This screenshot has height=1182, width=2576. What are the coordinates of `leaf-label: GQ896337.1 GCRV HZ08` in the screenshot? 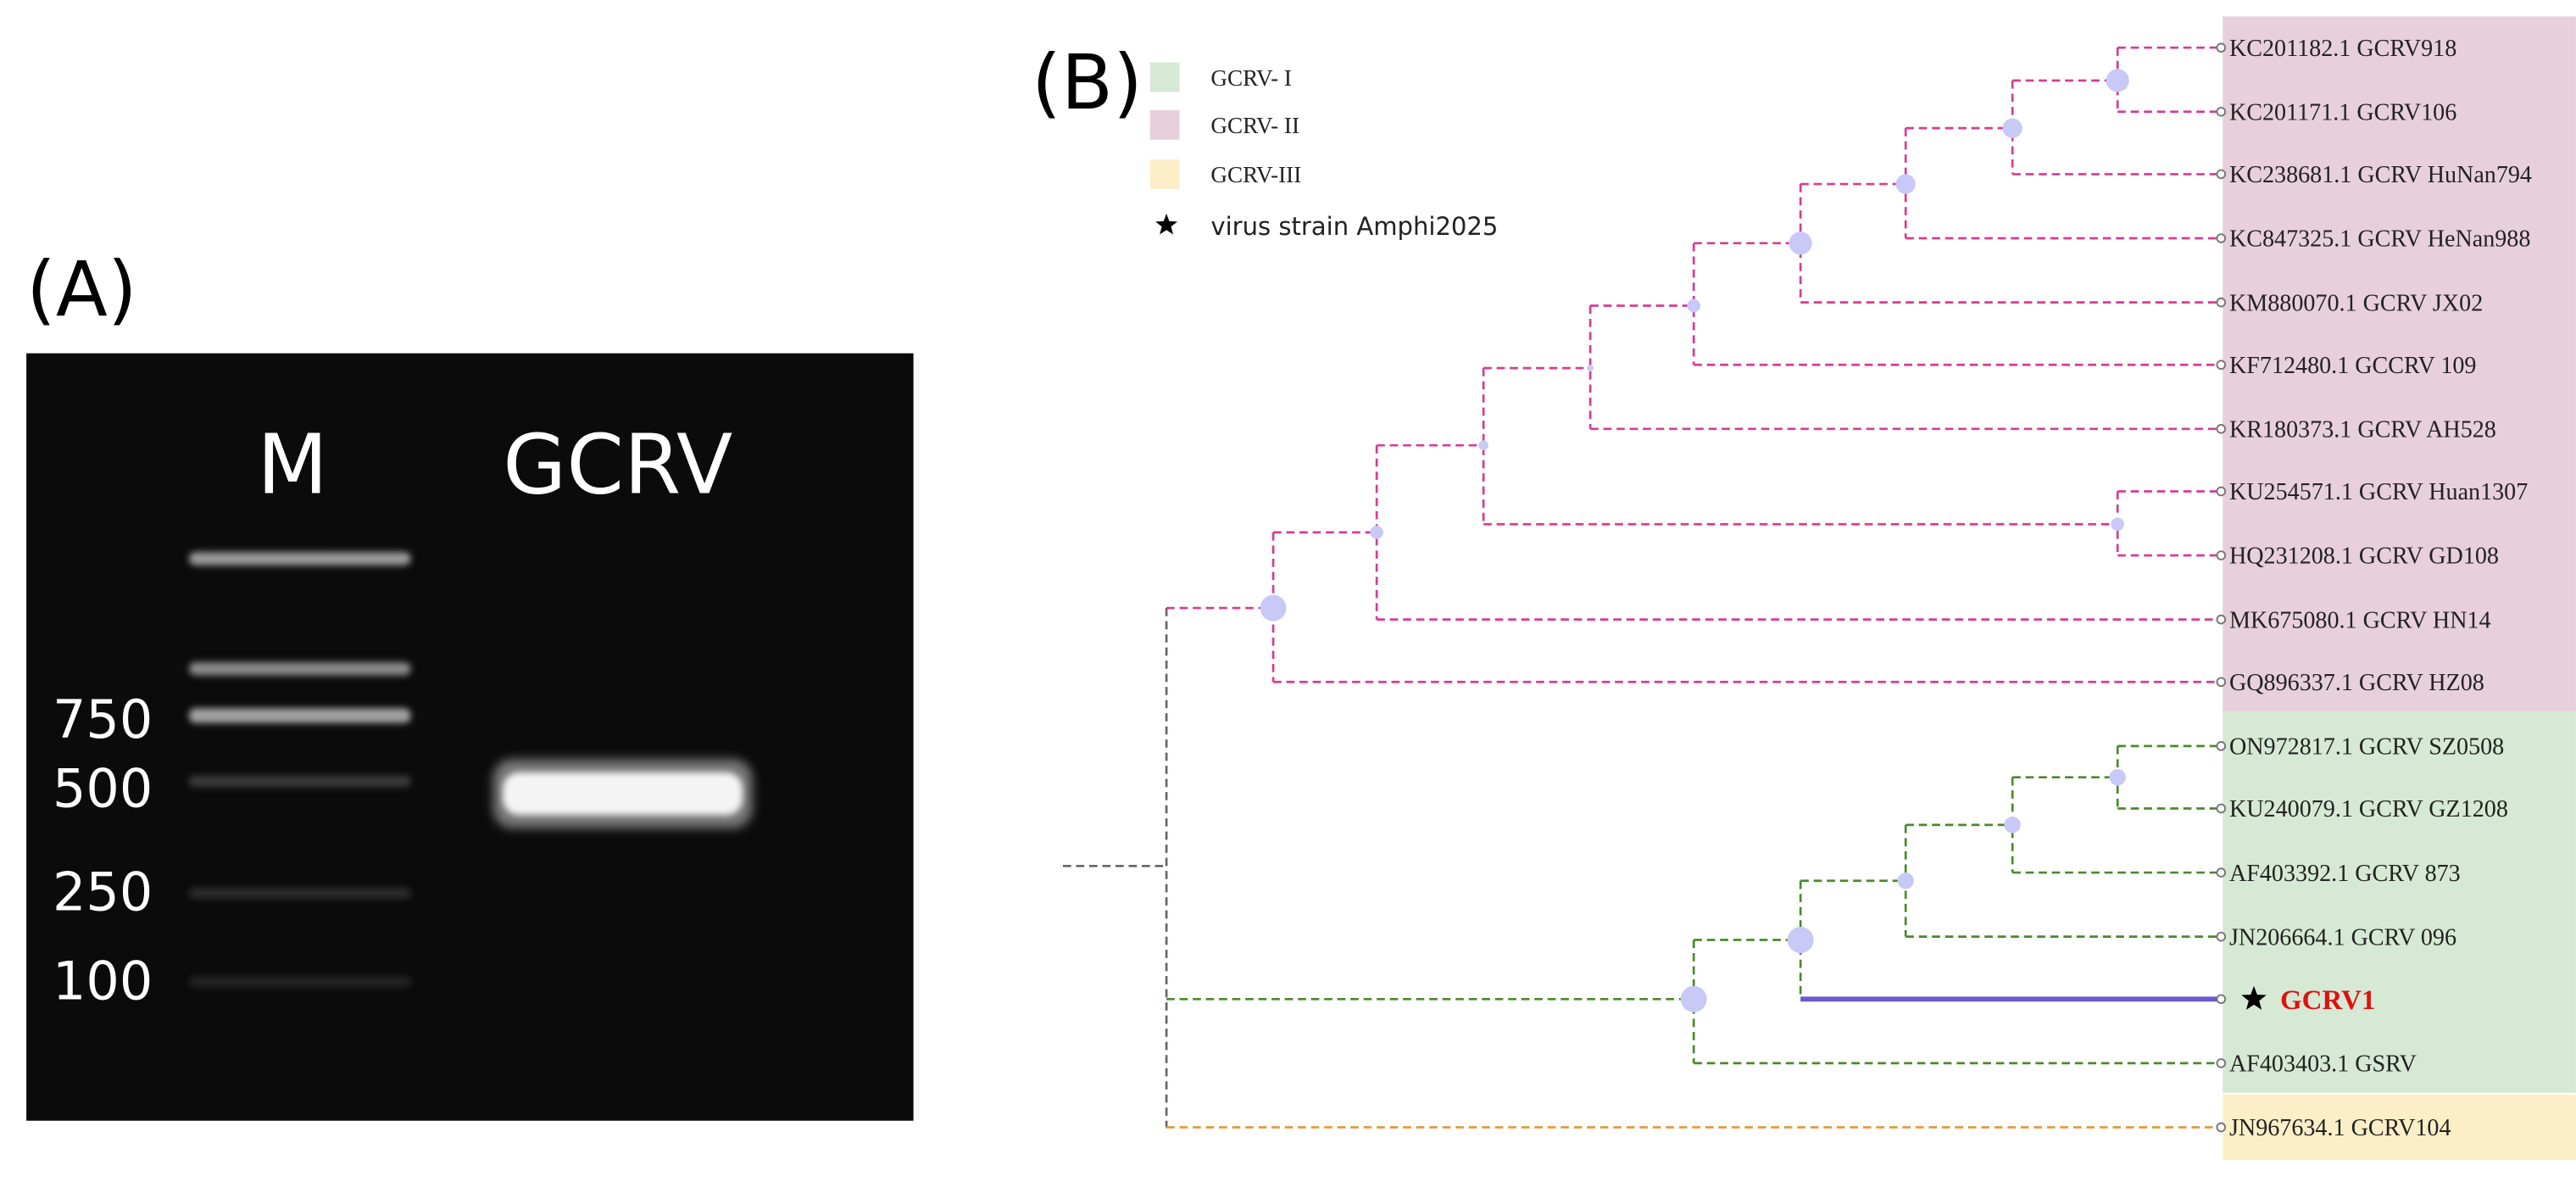 It's located at (2356, 683).